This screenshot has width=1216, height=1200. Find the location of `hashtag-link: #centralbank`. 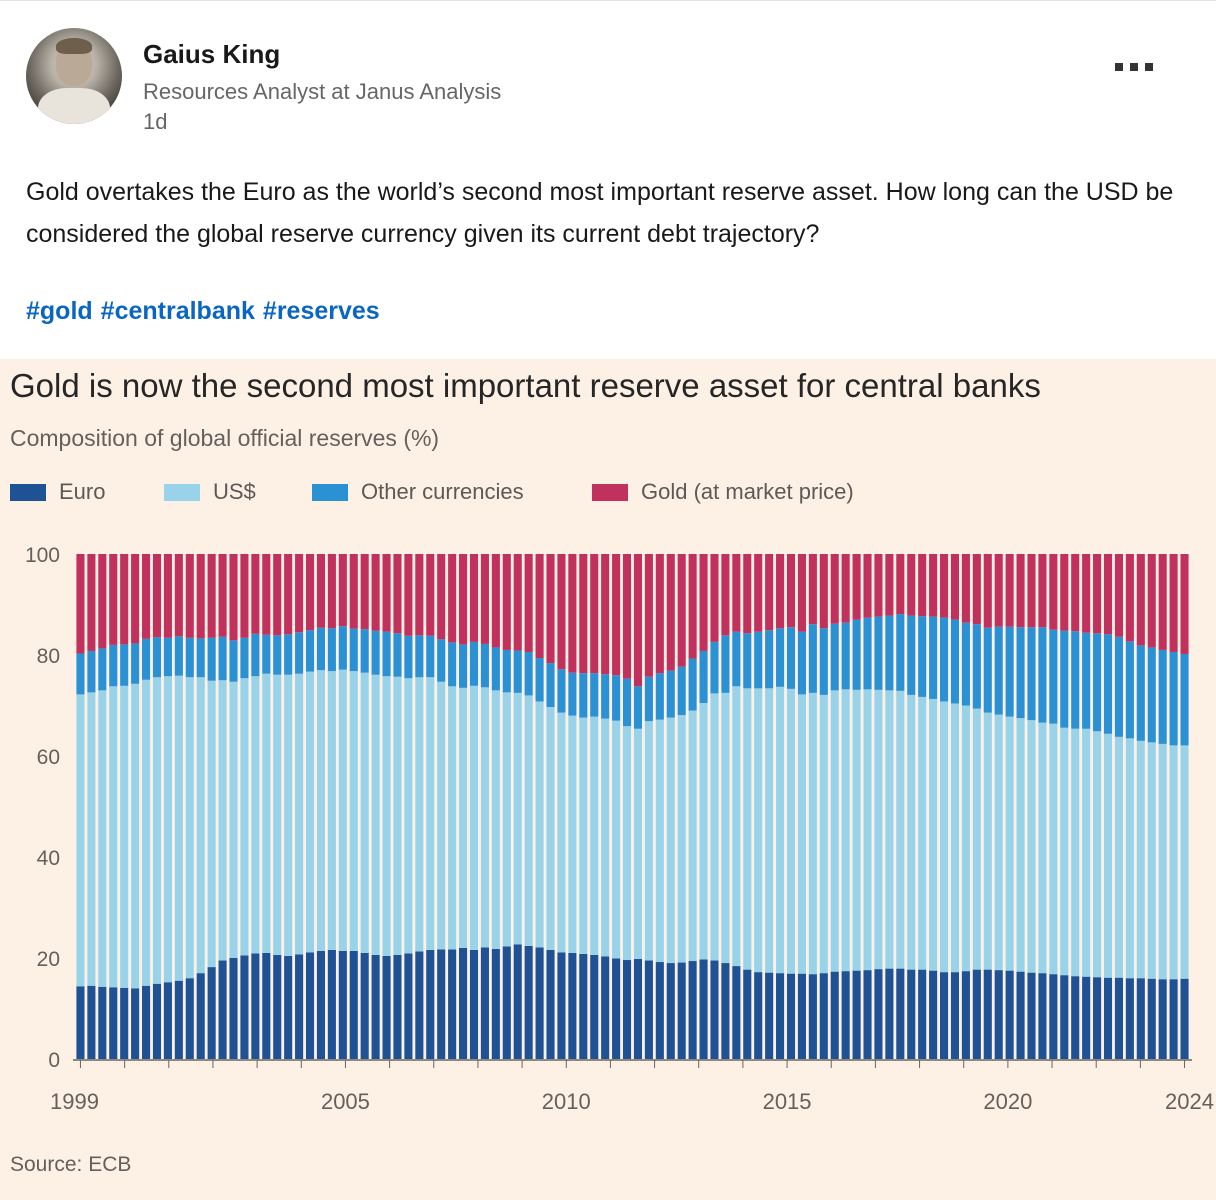

hashtag-link: #centralbank is located at coordinates (177, 311).